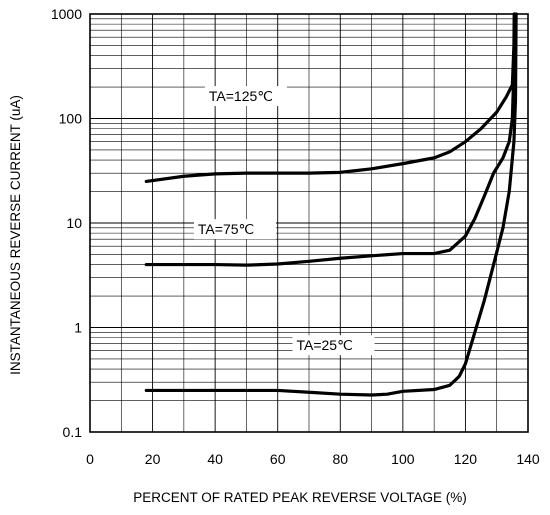 This screenshot has height=515, width=550. I want to click on x-tick-label: 80, so click(340, 459).